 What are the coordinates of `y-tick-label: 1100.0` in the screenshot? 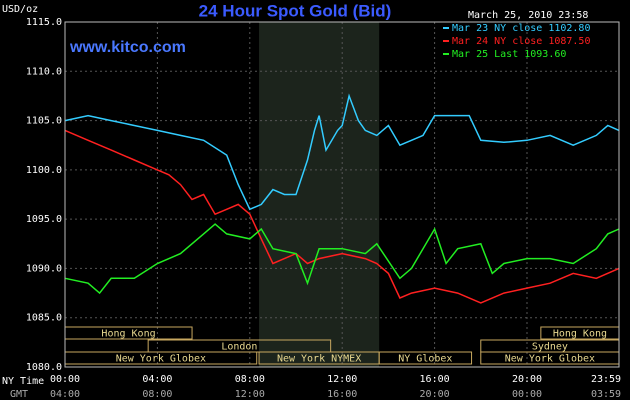 It's located at (44, 170).